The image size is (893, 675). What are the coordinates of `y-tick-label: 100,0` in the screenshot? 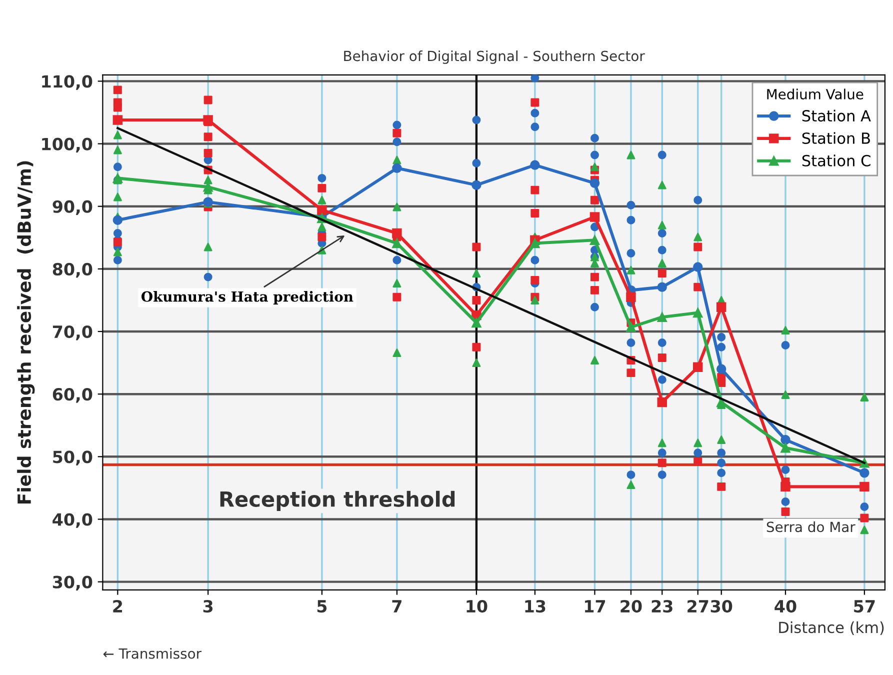 It's located at (67, 145).